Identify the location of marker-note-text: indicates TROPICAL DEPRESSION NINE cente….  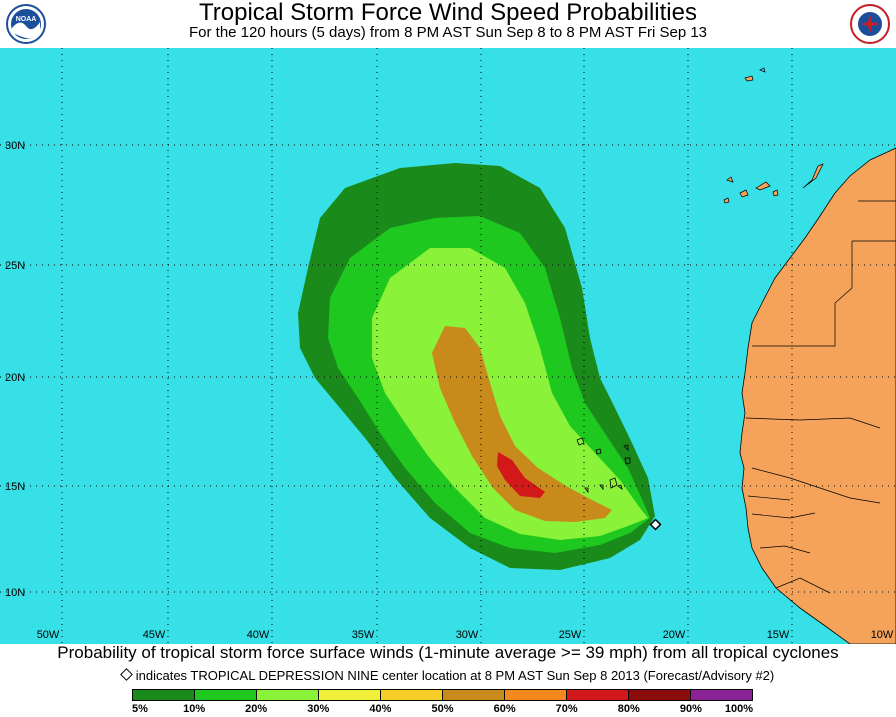
(455, 675).